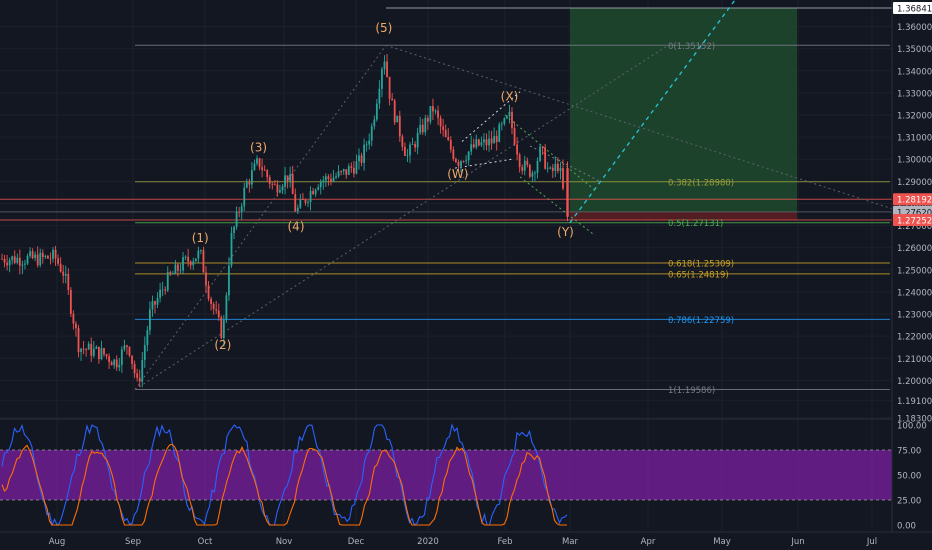 The width and height of the screenshot is (932, 550). I want to click on stoch-k-line, so click(284, 475).